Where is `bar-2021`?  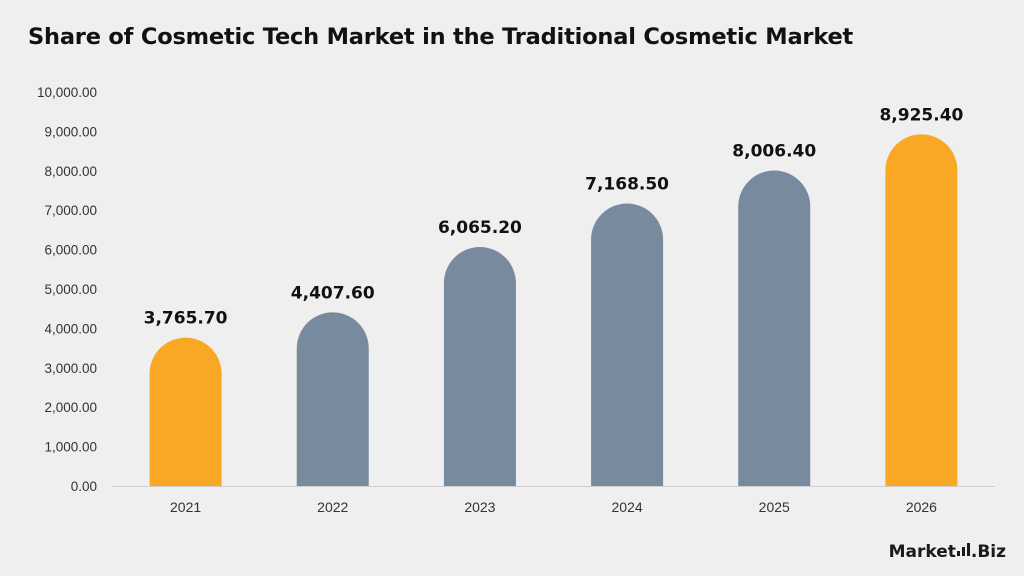
bar-2021 is located at coordinates (185, 411).